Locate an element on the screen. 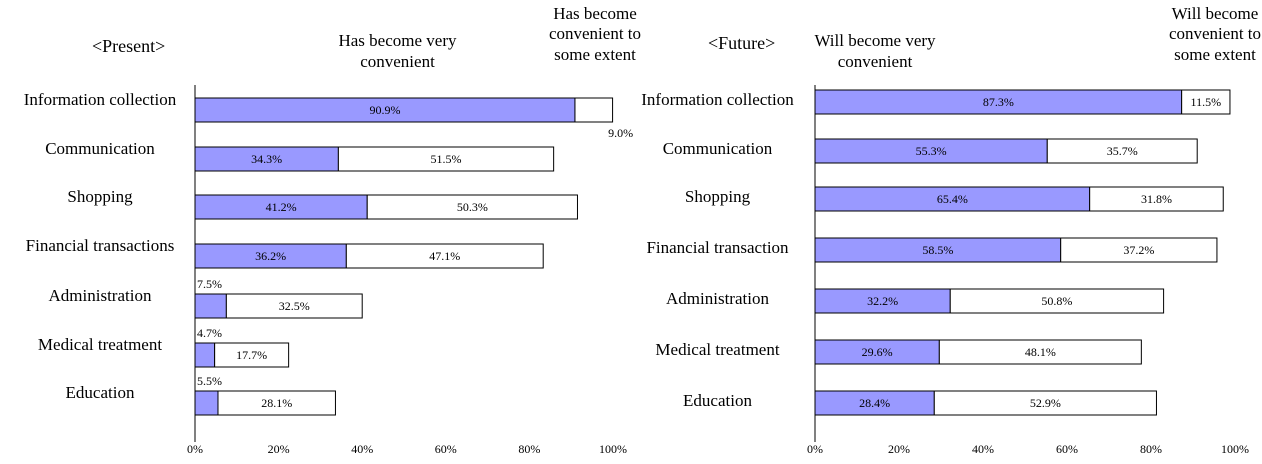  value-label: 50.3% is located at coordinates (472, 207).